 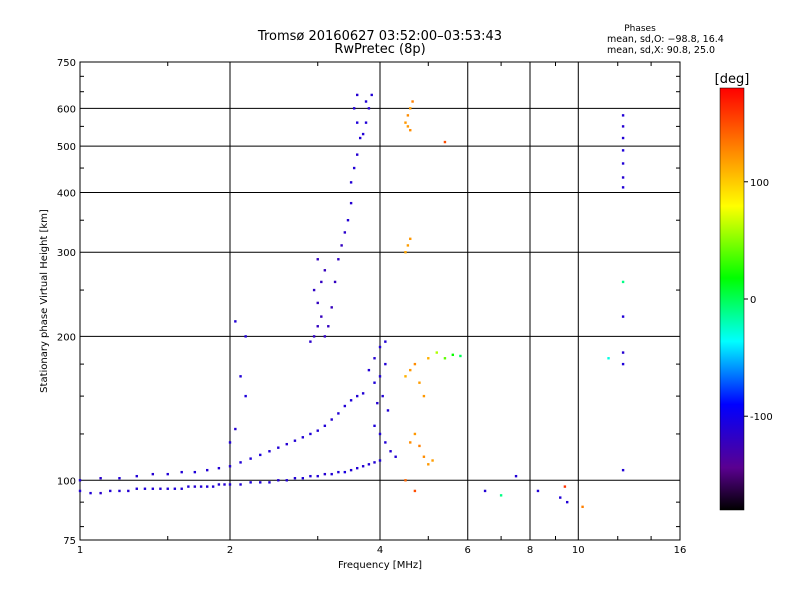 What do you see at coordinates (640, 29) in the screenshot?
I see `phases-heading: Phases` at bounding box center [640, 29].